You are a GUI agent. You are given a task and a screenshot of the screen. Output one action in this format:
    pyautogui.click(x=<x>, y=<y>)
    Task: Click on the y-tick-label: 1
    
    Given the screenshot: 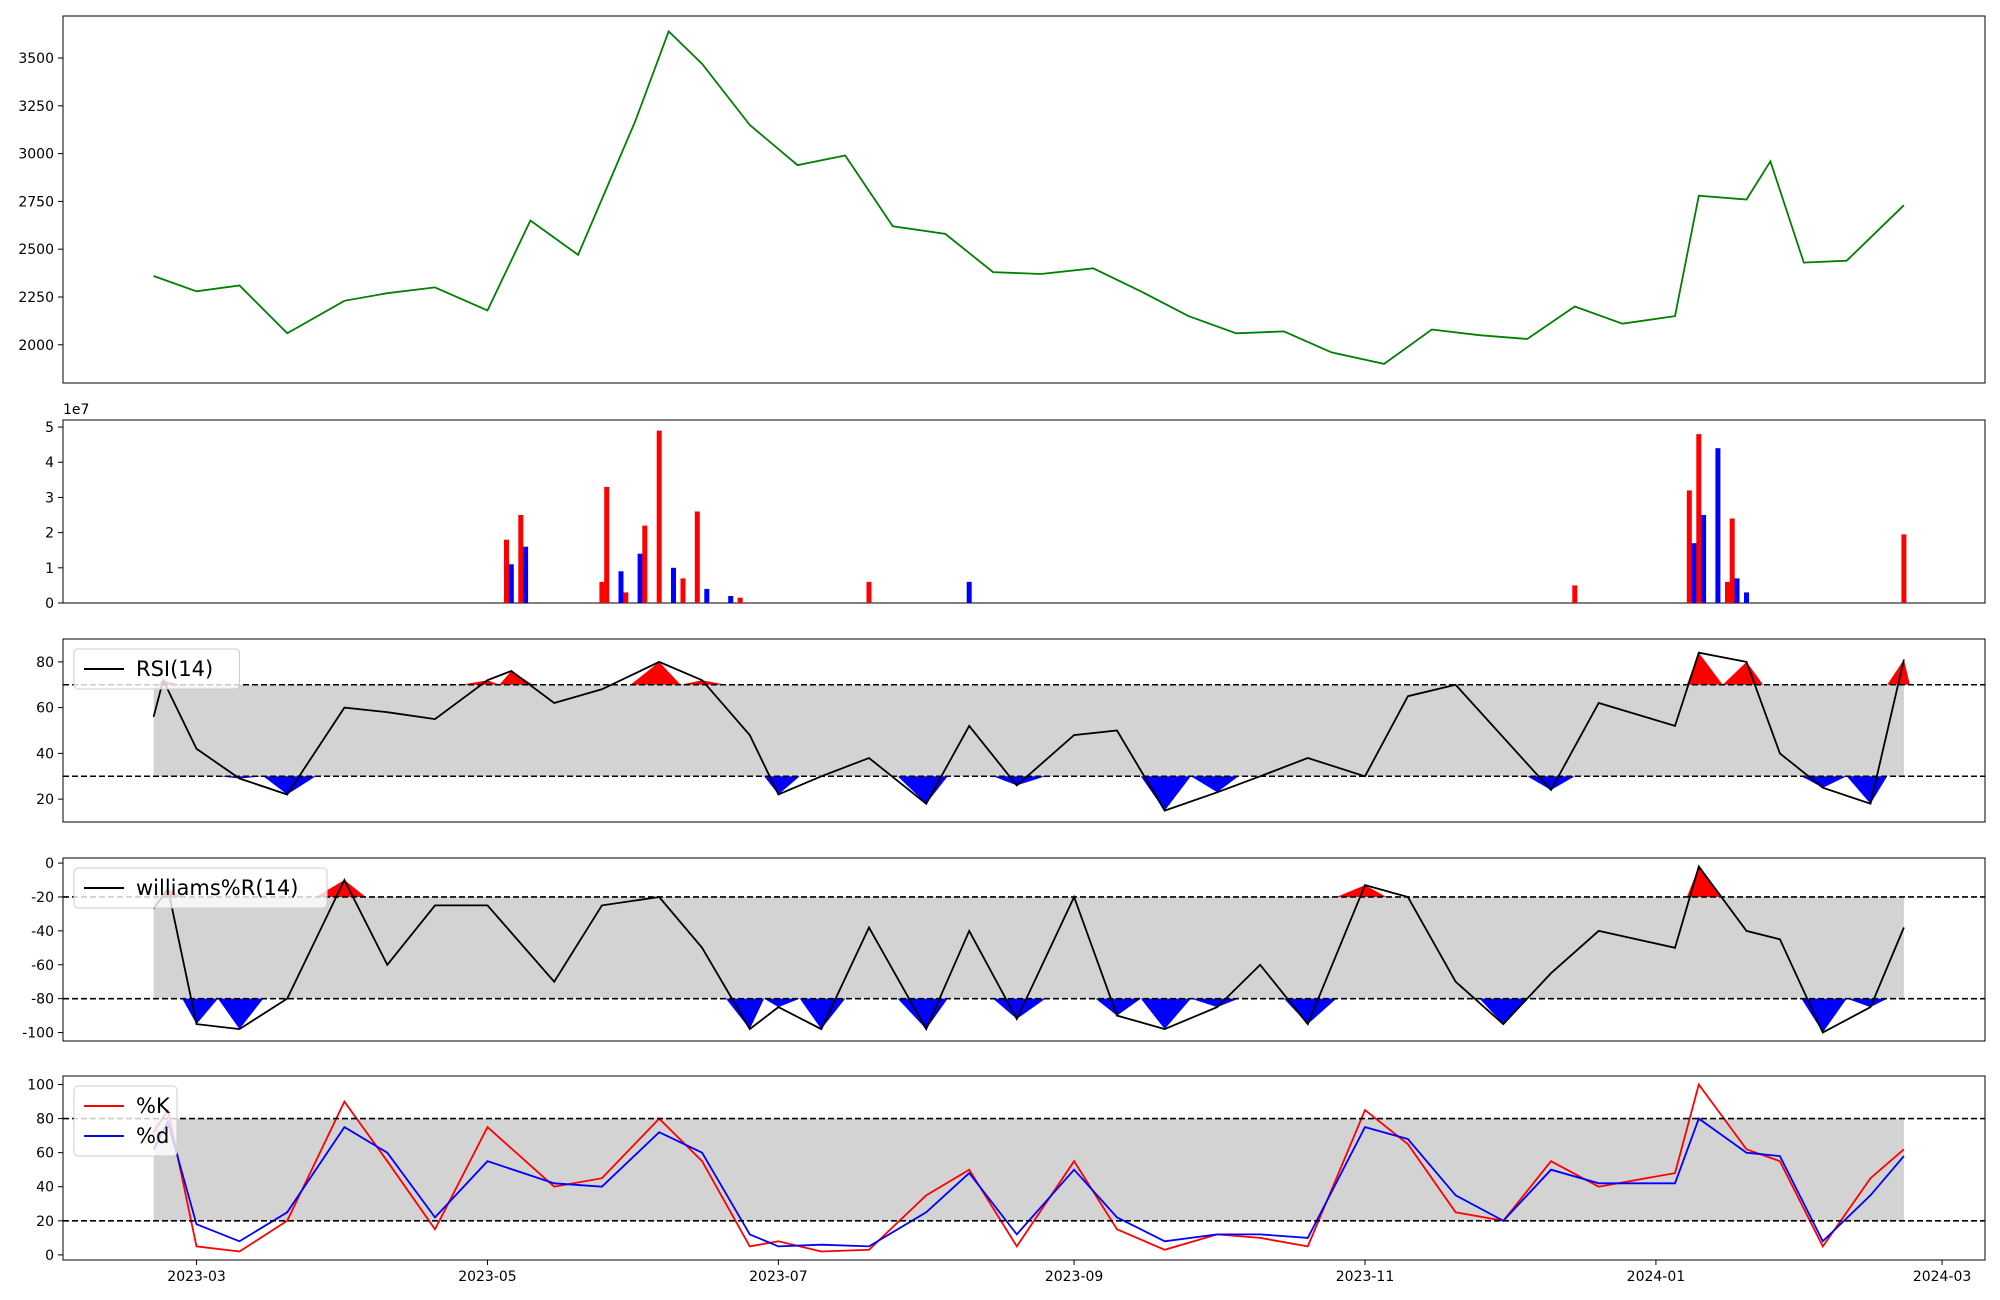 What is the action you would take?
    pyautogui.click(x=49, y=569)
    